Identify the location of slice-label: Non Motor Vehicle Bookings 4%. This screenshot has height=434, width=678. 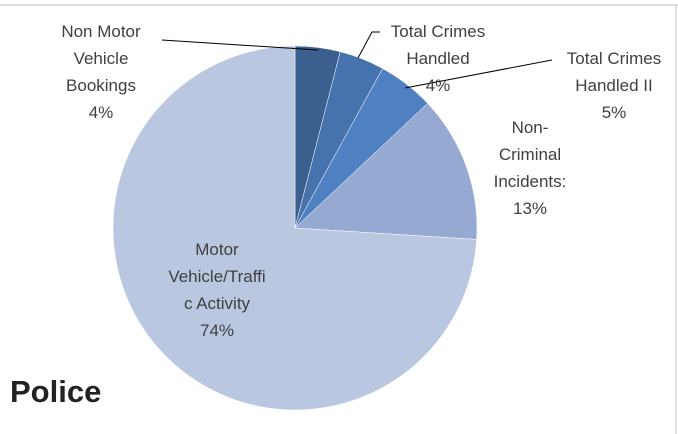
(101, 72).